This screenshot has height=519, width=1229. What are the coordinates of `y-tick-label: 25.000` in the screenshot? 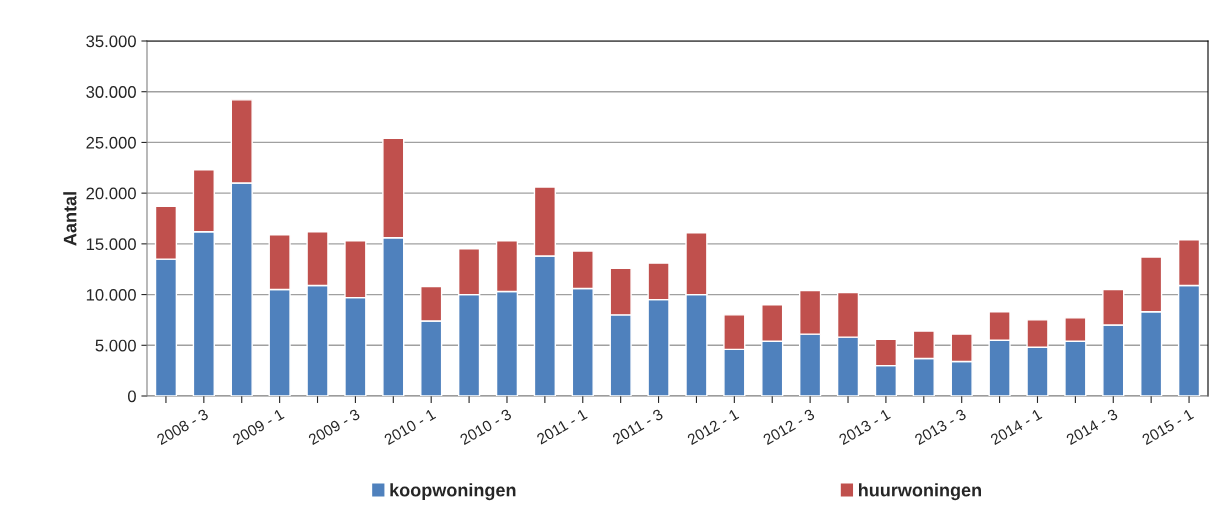 It's located at (111, 142).